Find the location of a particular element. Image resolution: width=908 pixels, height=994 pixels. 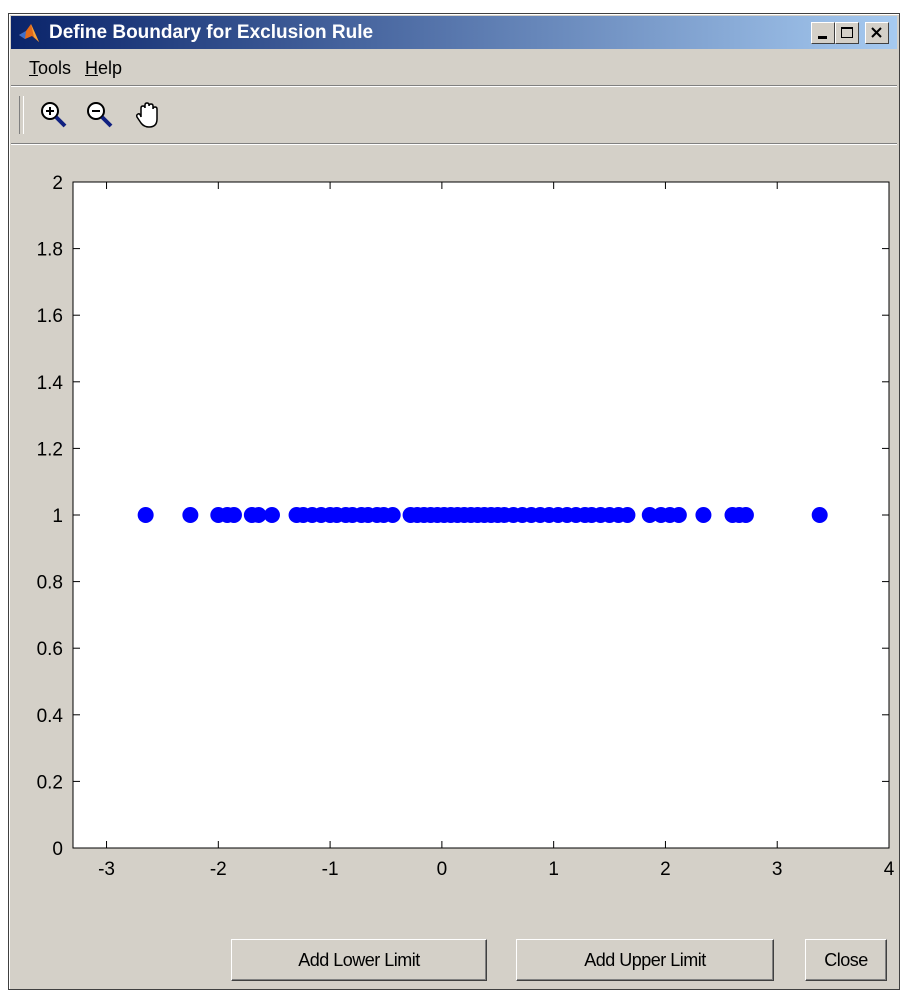

maximize-button is located at coordinates (847, 33).